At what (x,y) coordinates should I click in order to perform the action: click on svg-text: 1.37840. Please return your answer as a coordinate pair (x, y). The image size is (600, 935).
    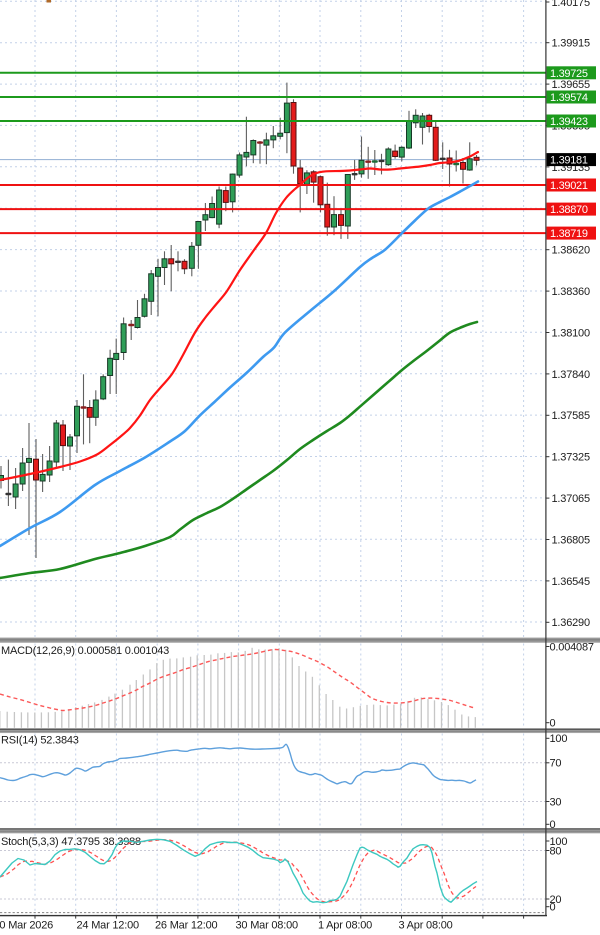
    Looking at the image, I should click on (571, 375).